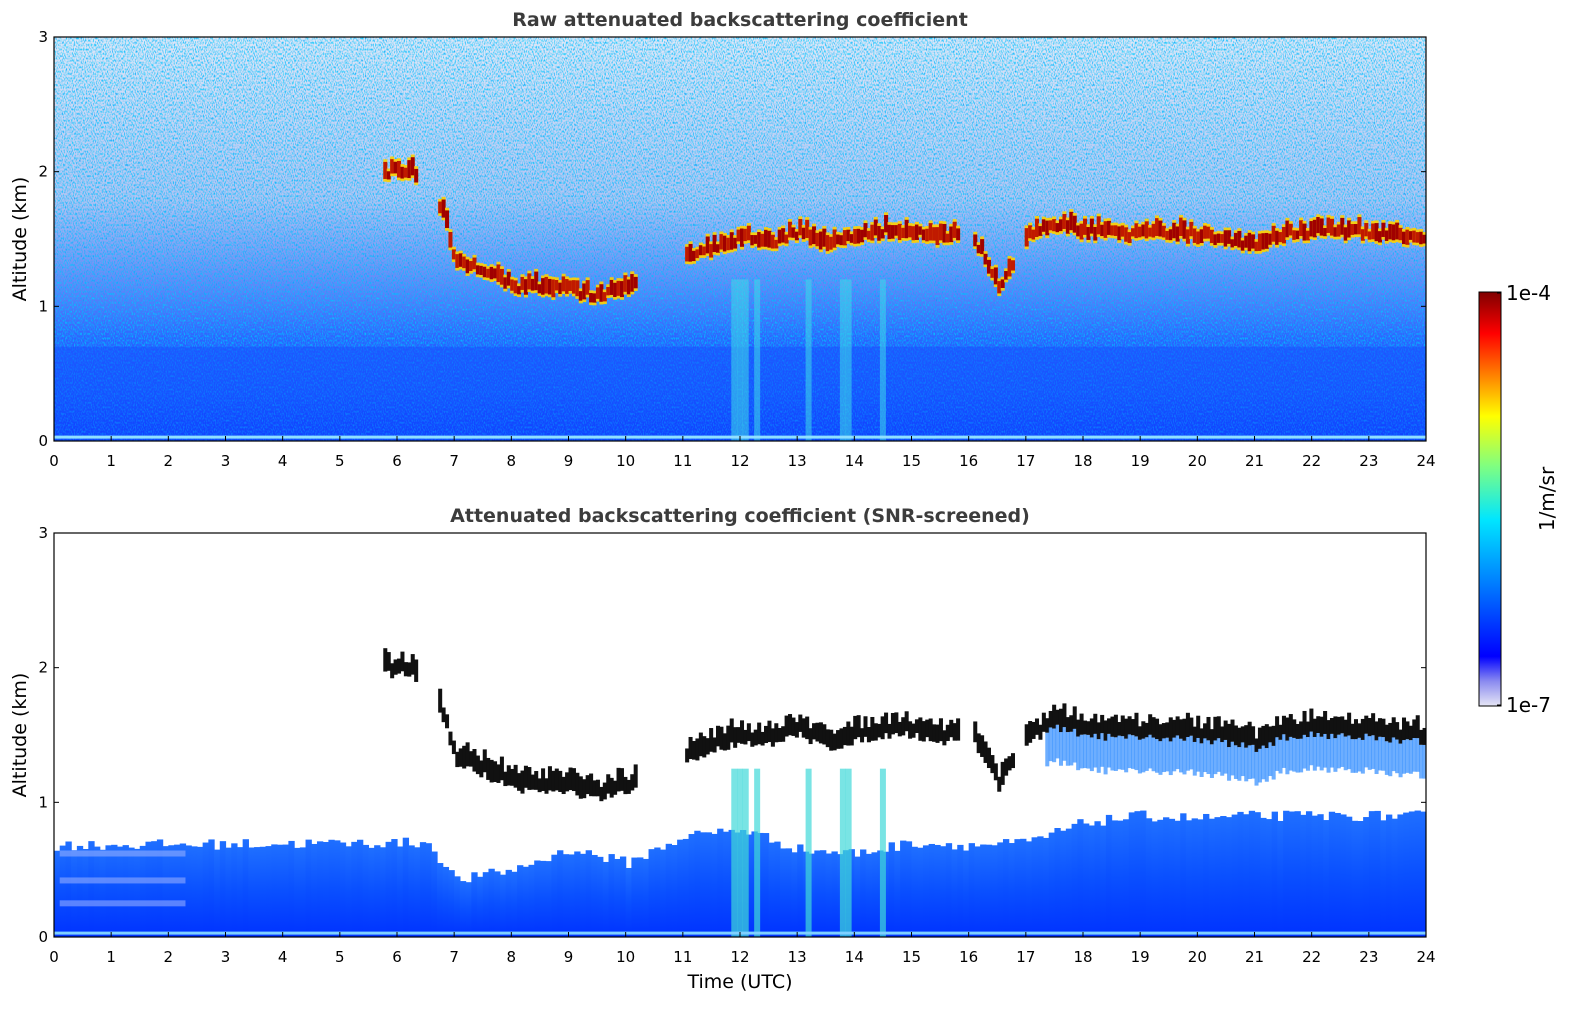 The height and width of the screenshot is (1020, 1595). Describe the element at coordinates (848, 852) in the screenshot. I see `screened-aerosol-plume` at that location.